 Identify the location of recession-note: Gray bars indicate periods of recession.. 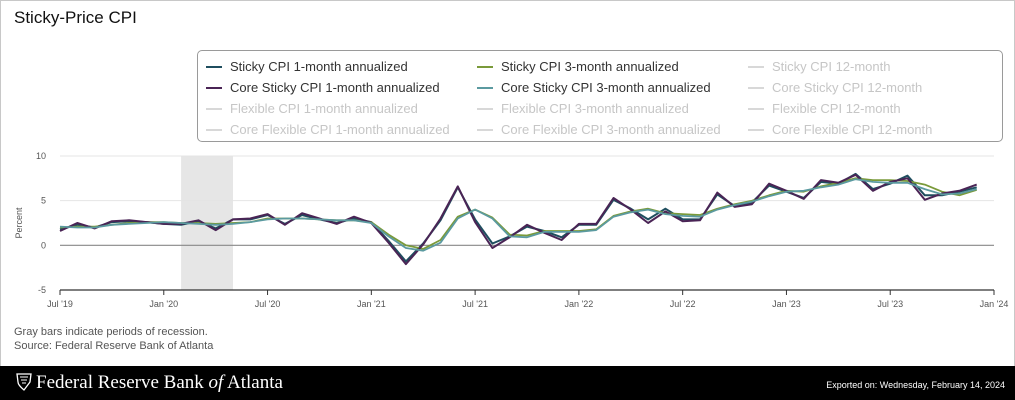
(111, 332).